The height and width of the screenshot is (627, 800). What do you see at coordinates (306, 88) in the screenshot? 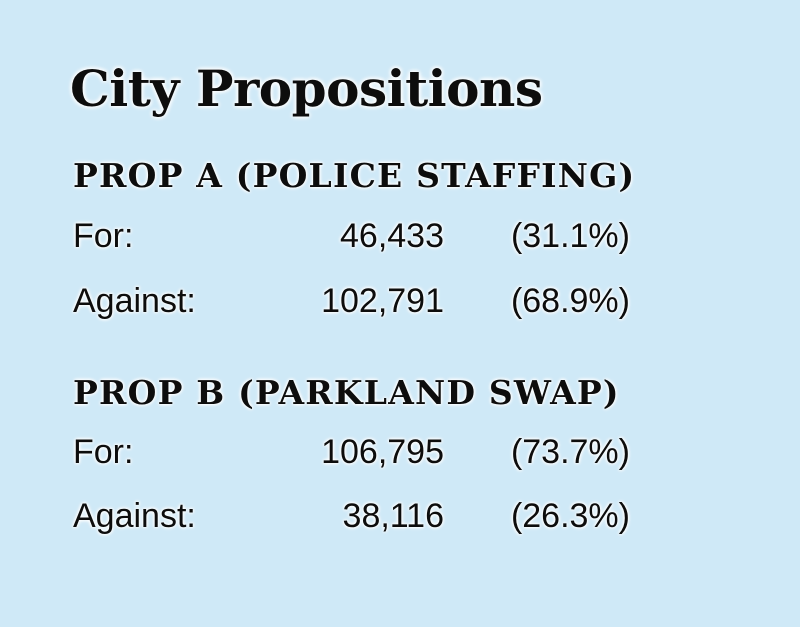
I see `page-title: City Propositions` at bounding box center [306, 88].